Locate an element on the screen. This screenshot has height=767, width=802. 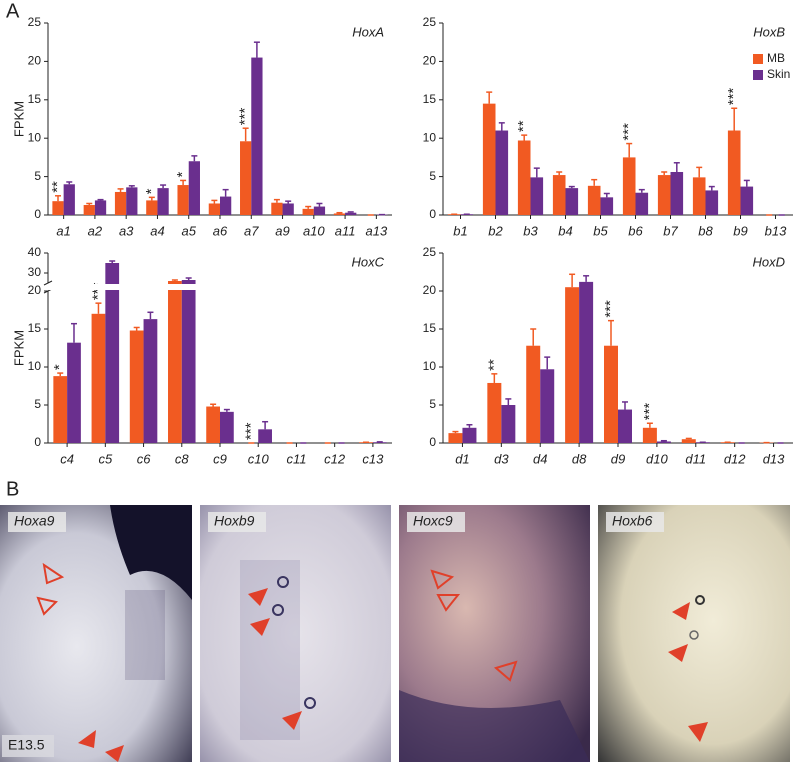
x-tick-label: d8 is located at coordinates (579, 458).